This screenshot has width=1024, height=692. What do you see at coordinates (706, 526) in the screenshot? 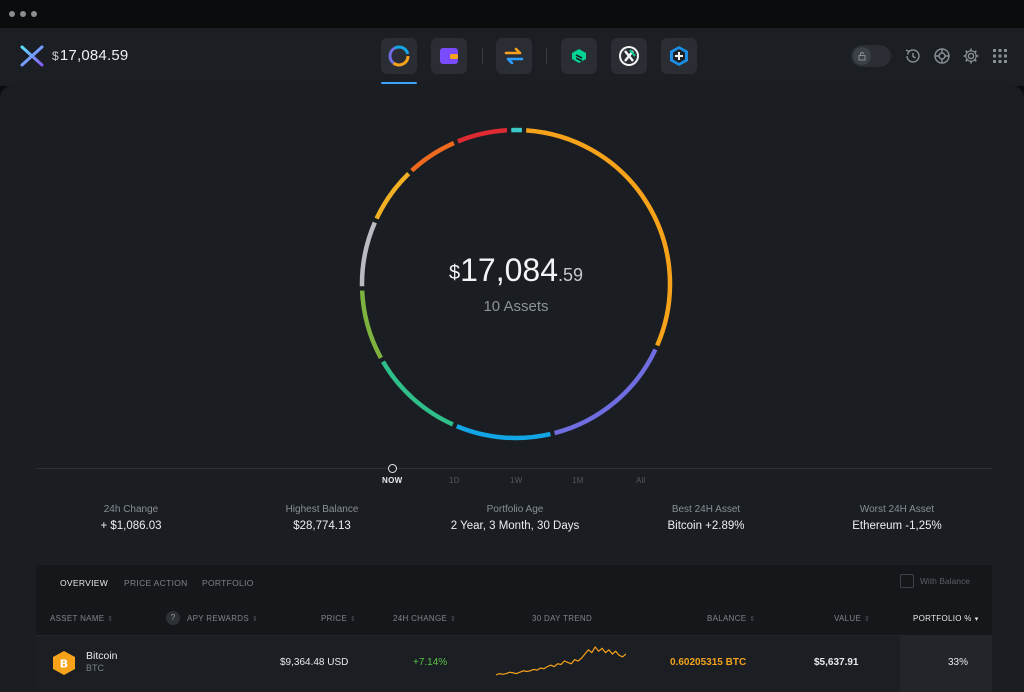
I see `stat-value: Bitcoin +2.89%` at bounding box center [706, 526].